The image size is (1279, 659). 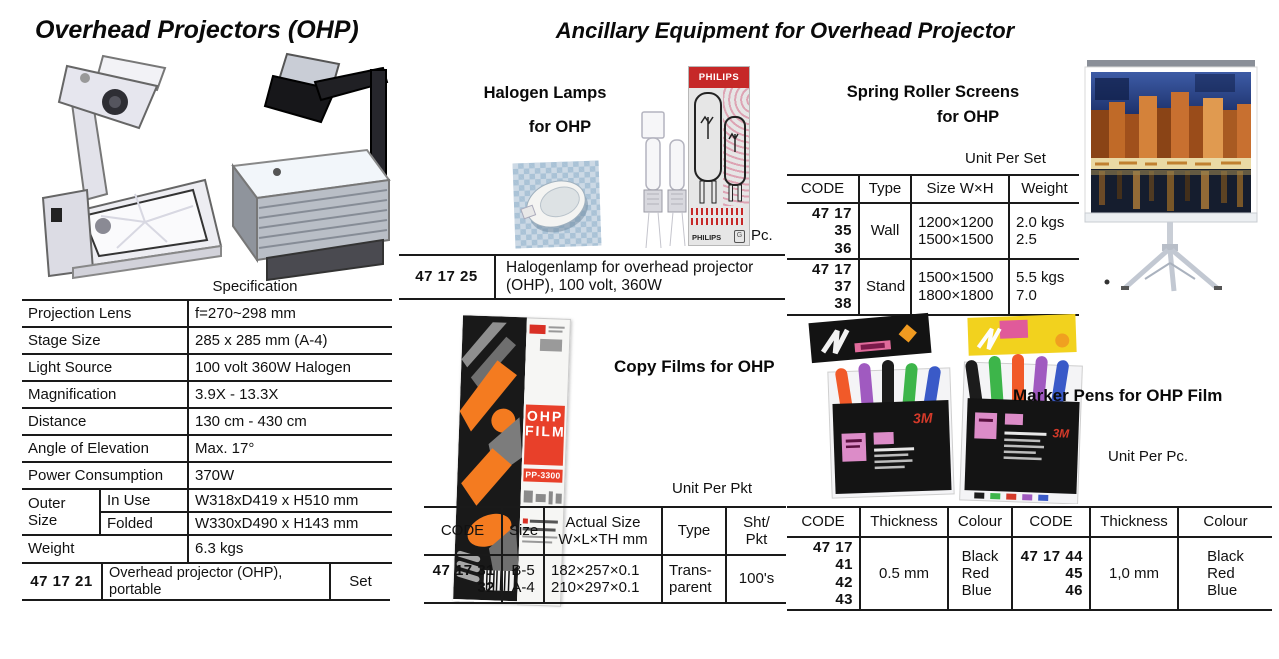 I want to click on product-description: Overhead projector (OHP), portable, so click(x=215, y=581).